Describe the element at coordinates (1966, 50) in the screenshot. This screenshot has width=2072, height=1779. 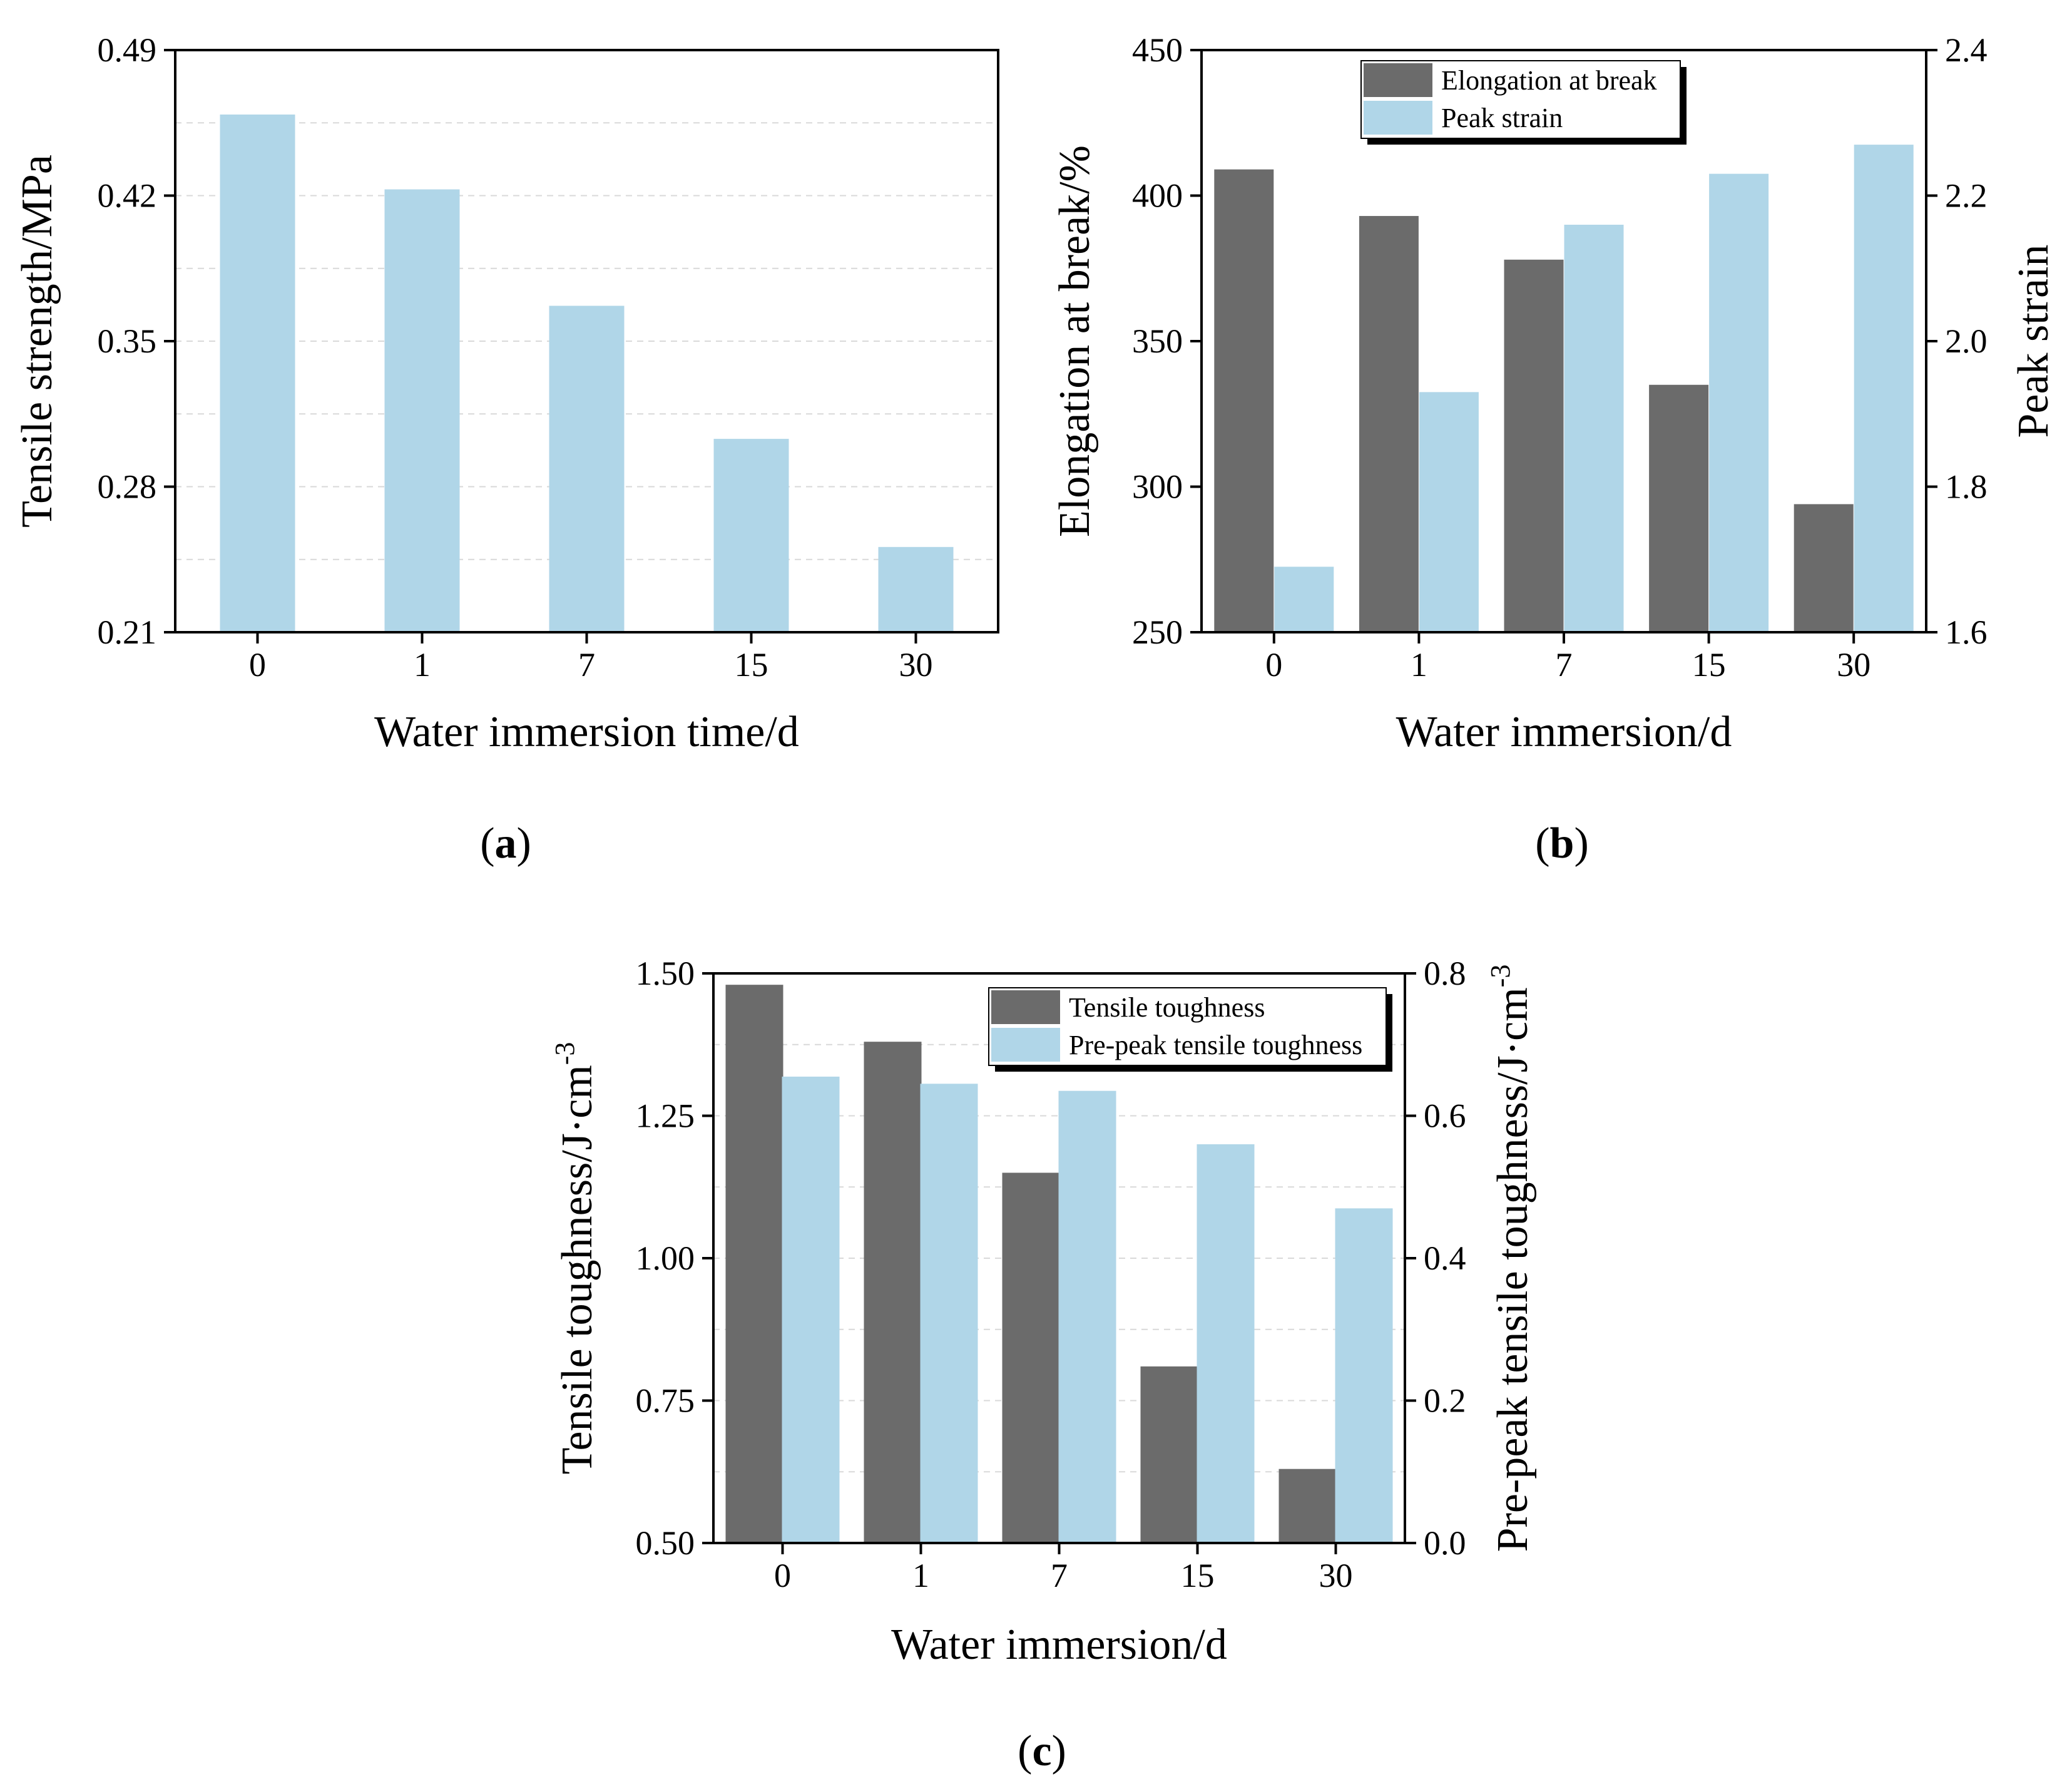
I see `y-right-tick-label: 2.4` at that location.